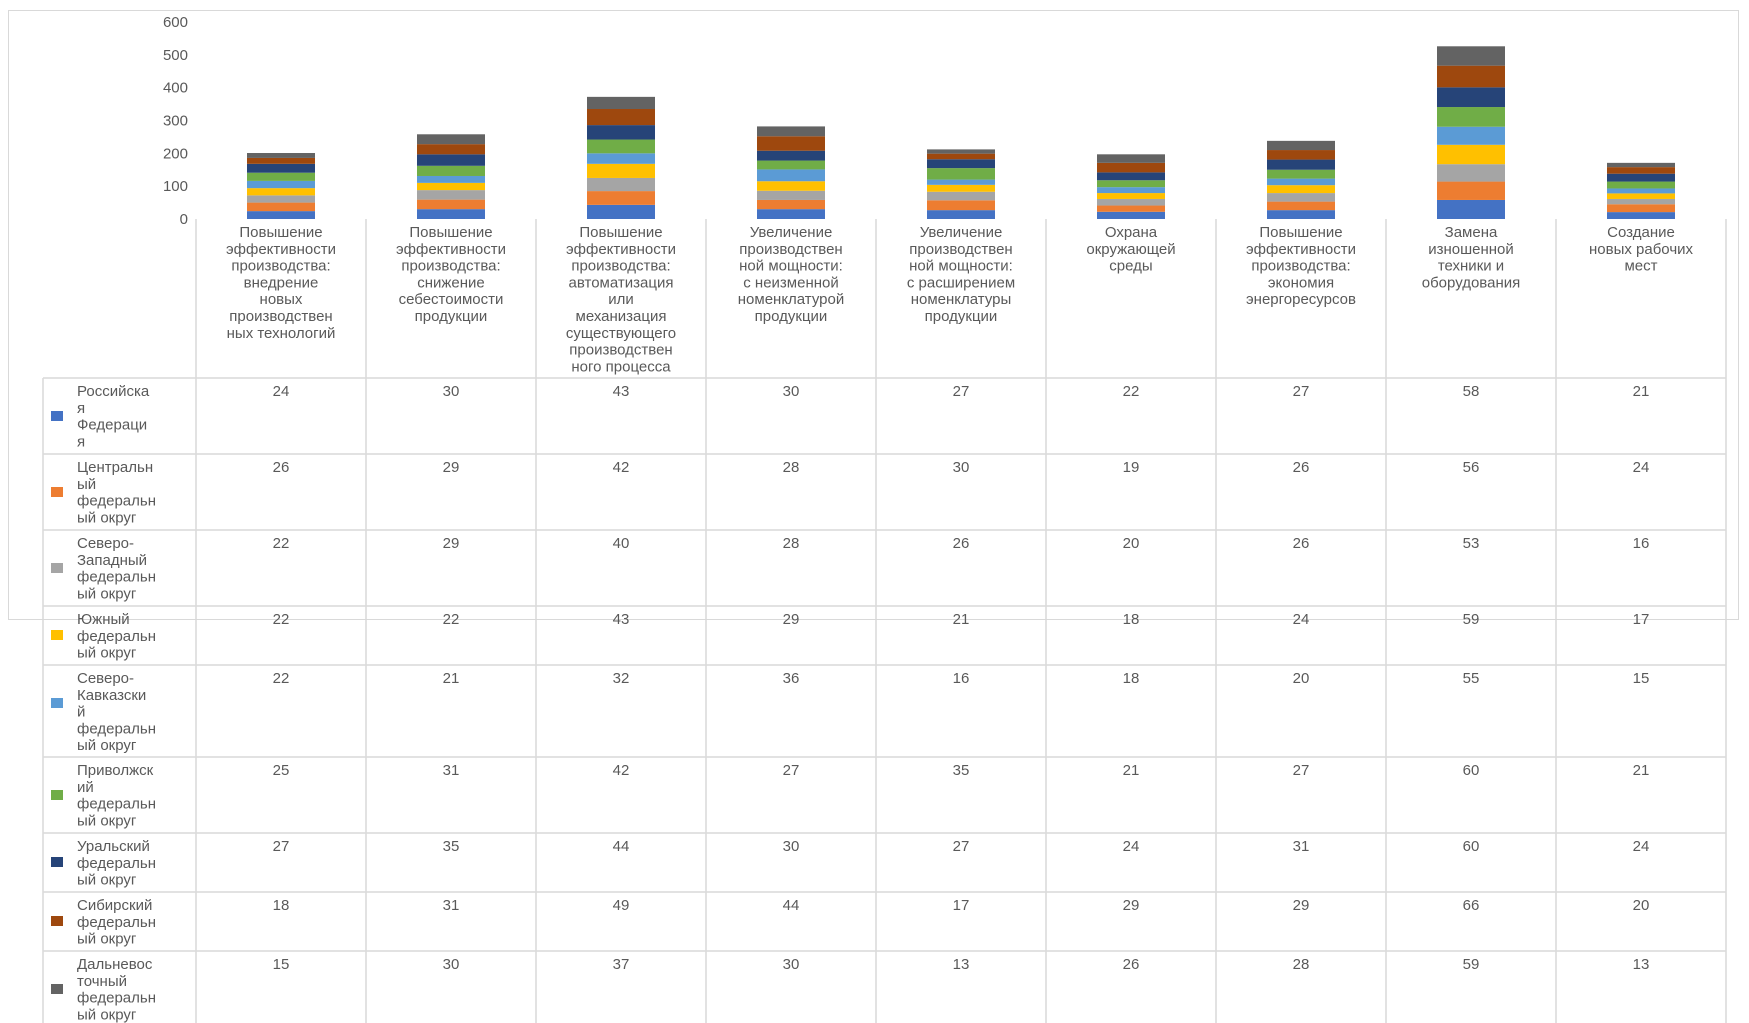 The height and width of the screenshot is (1023, 1749). Describe the element at coordinates (281, 282) in the screenshot. I see `category-label: внедрение` at that location.